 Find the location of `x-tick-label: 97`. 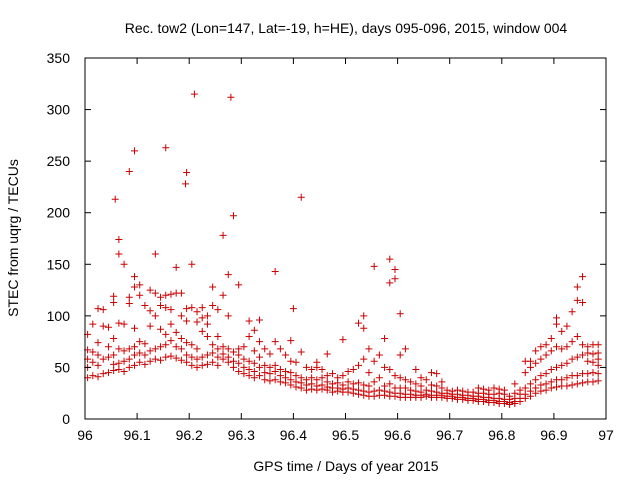

x-tick-label: 97 is located at coordinates (606, 435).